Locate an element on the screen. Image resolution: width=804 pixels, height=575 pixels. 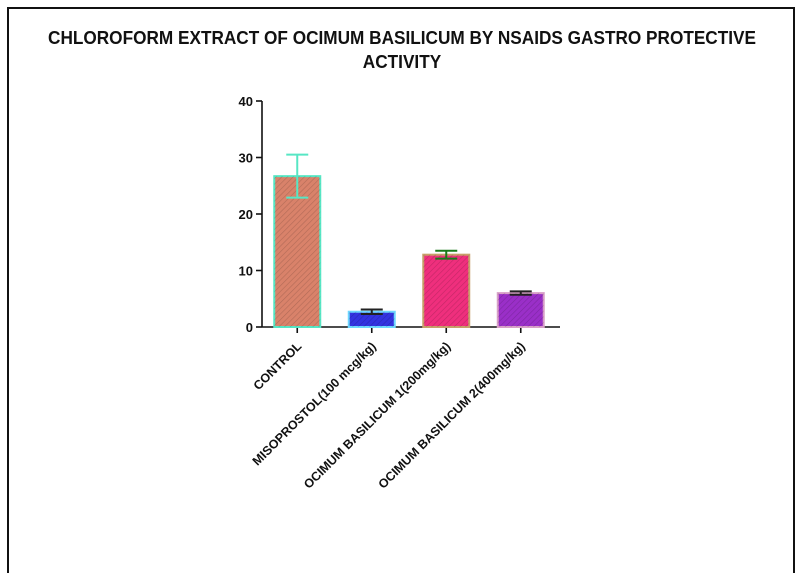
y-tick-label: 40 is located at coordinates (246, 101).